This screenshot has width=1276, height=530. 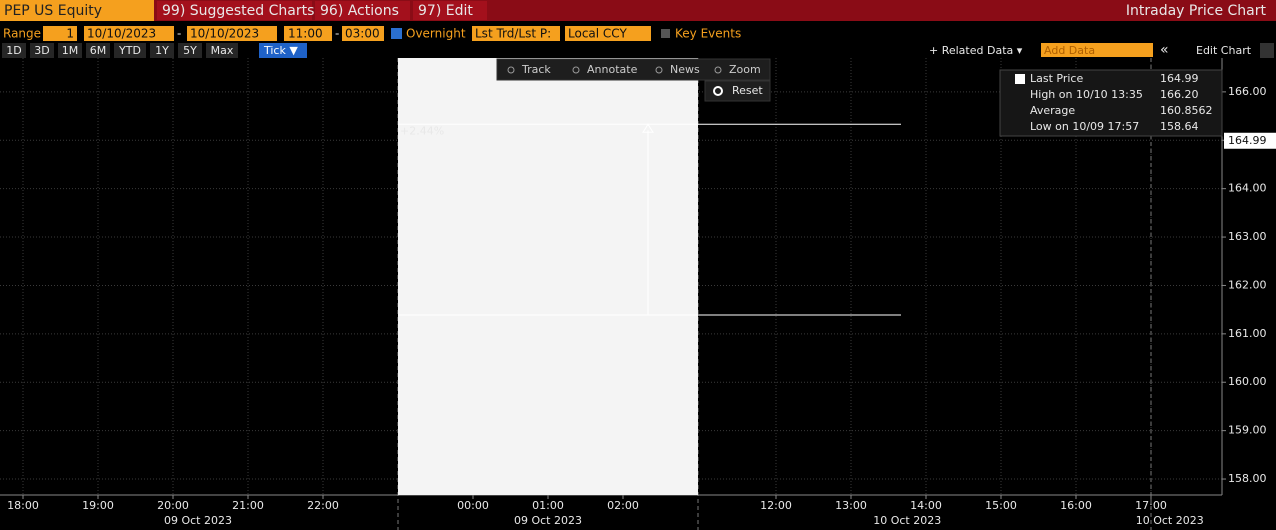 I want to click on y-tick-label: 160.00, so click(x=1247, y=381).